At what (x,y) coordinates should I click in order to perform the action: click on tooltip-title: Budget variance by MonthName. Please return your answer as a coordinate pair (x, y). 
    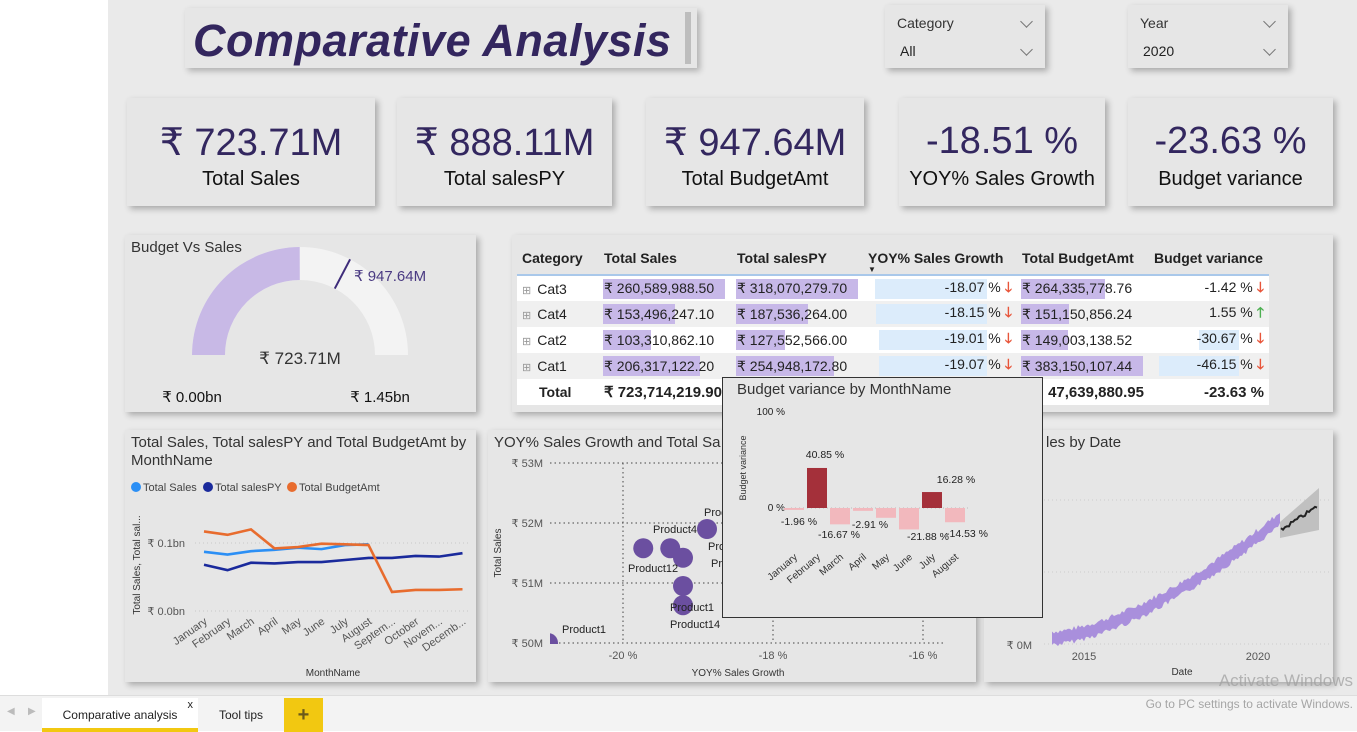
    Looking at the image, I should click on (844, 389).